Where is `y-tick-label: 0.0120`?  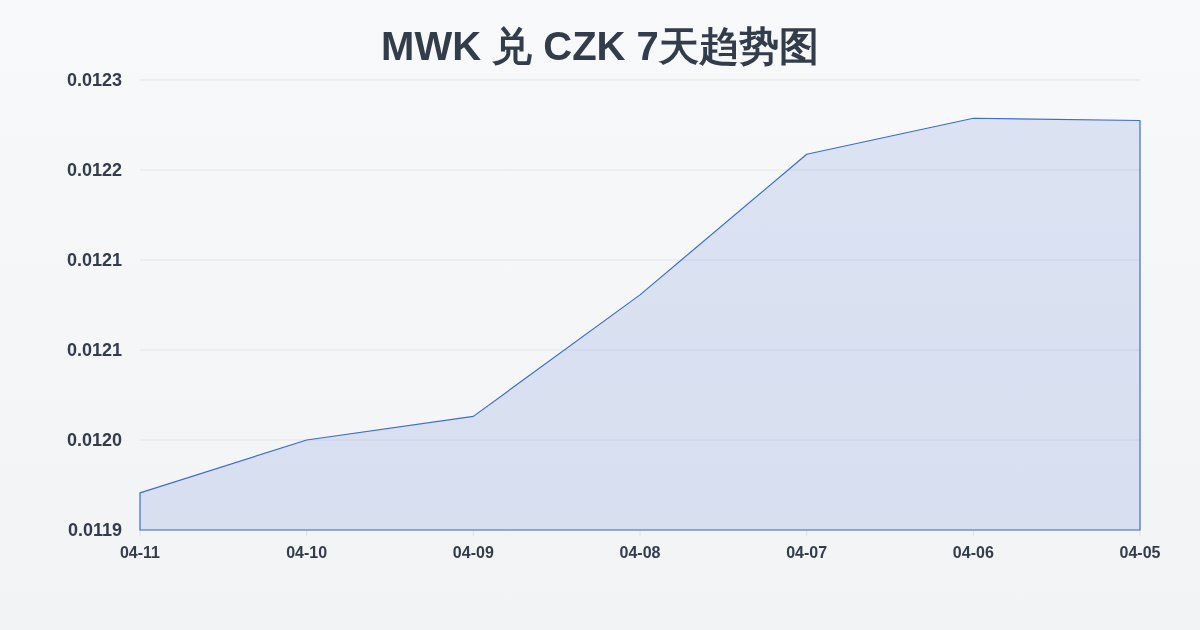
y-tick-label: 0.0120 is located at coordinates (94, 440).